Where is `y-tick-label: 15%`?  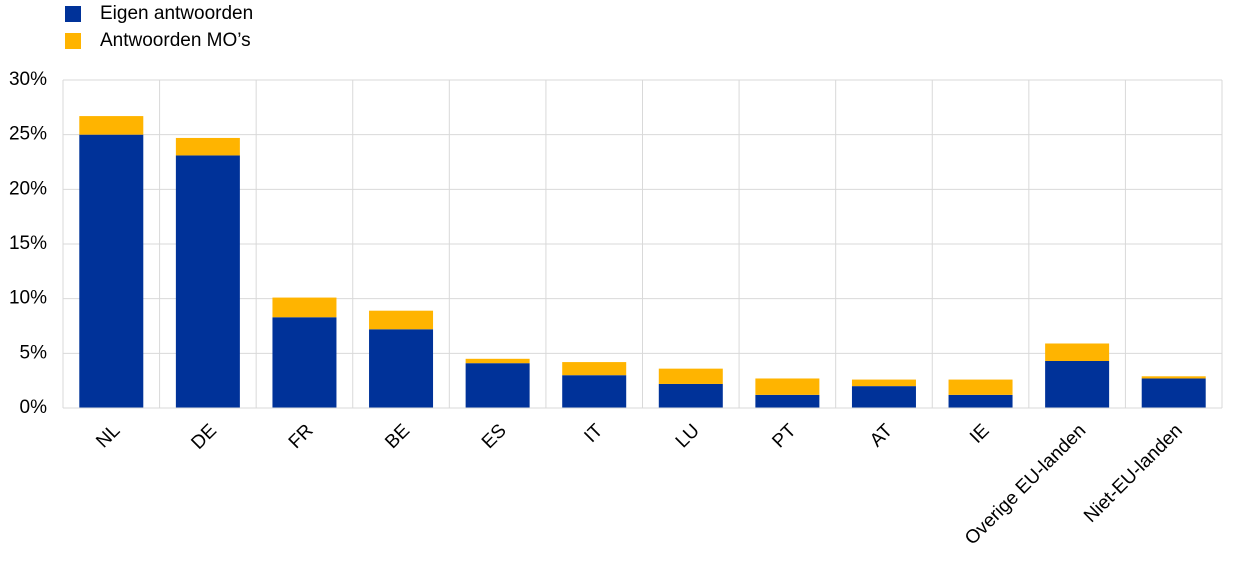
y-tick-label: 15% is located at coordinates (28, 243).